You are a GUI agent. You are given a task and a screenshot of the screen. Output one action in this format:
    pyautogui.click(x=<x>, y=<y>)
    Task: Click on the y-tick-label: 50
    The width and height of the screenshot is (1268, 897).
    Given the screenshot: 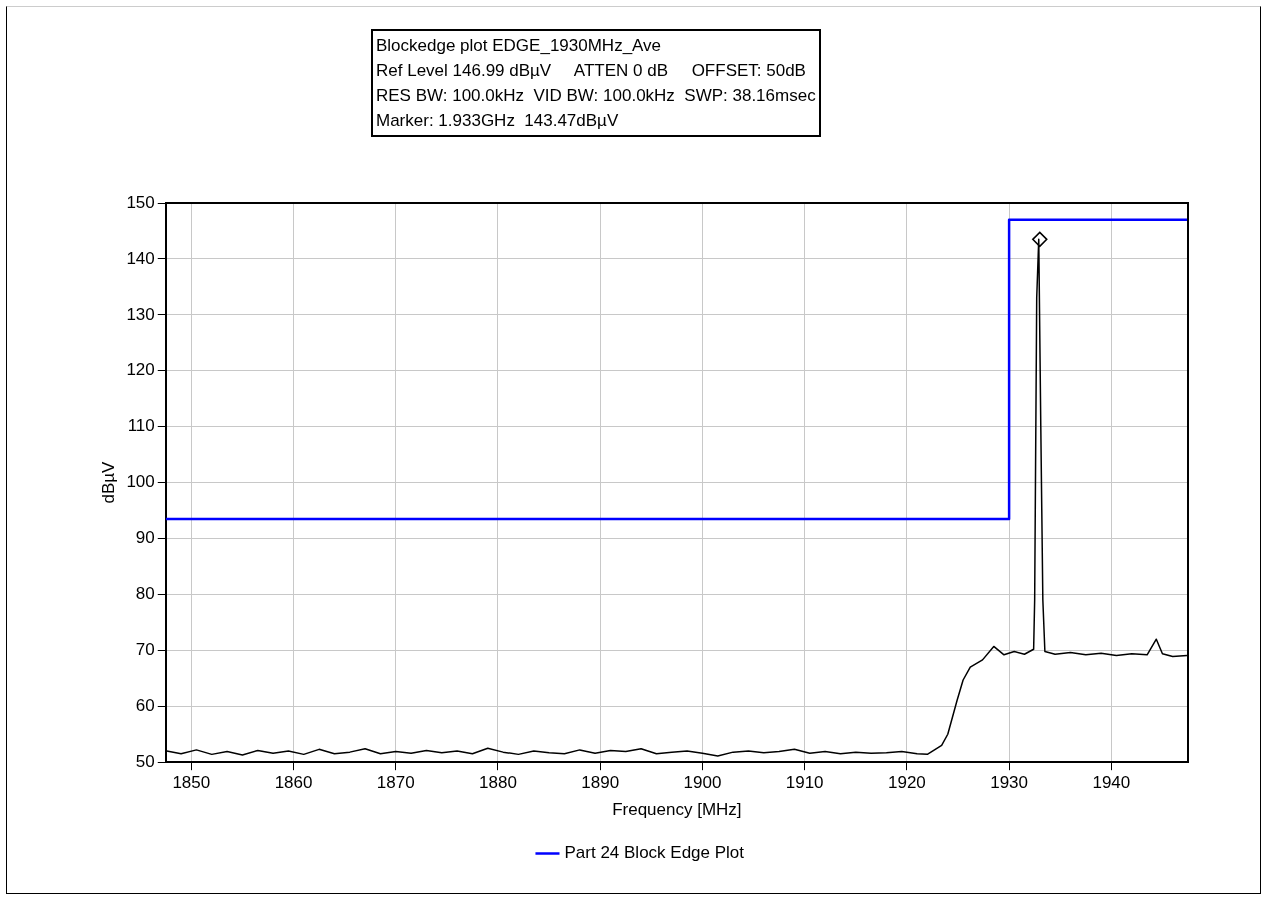 What is the action you would take?
    pyautogui.click(x=145, y=761)
    